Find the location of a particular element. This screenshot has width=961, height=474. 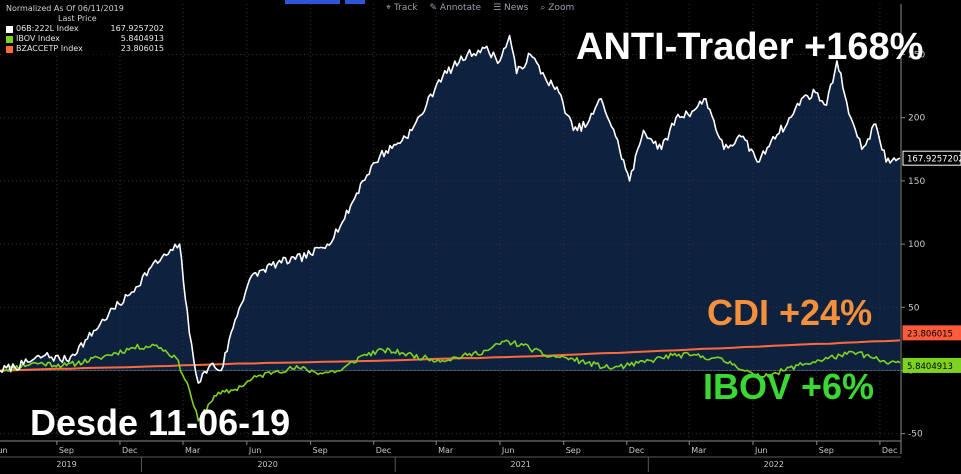

x-year-label: 2021 is located at coordinates (521, 464).